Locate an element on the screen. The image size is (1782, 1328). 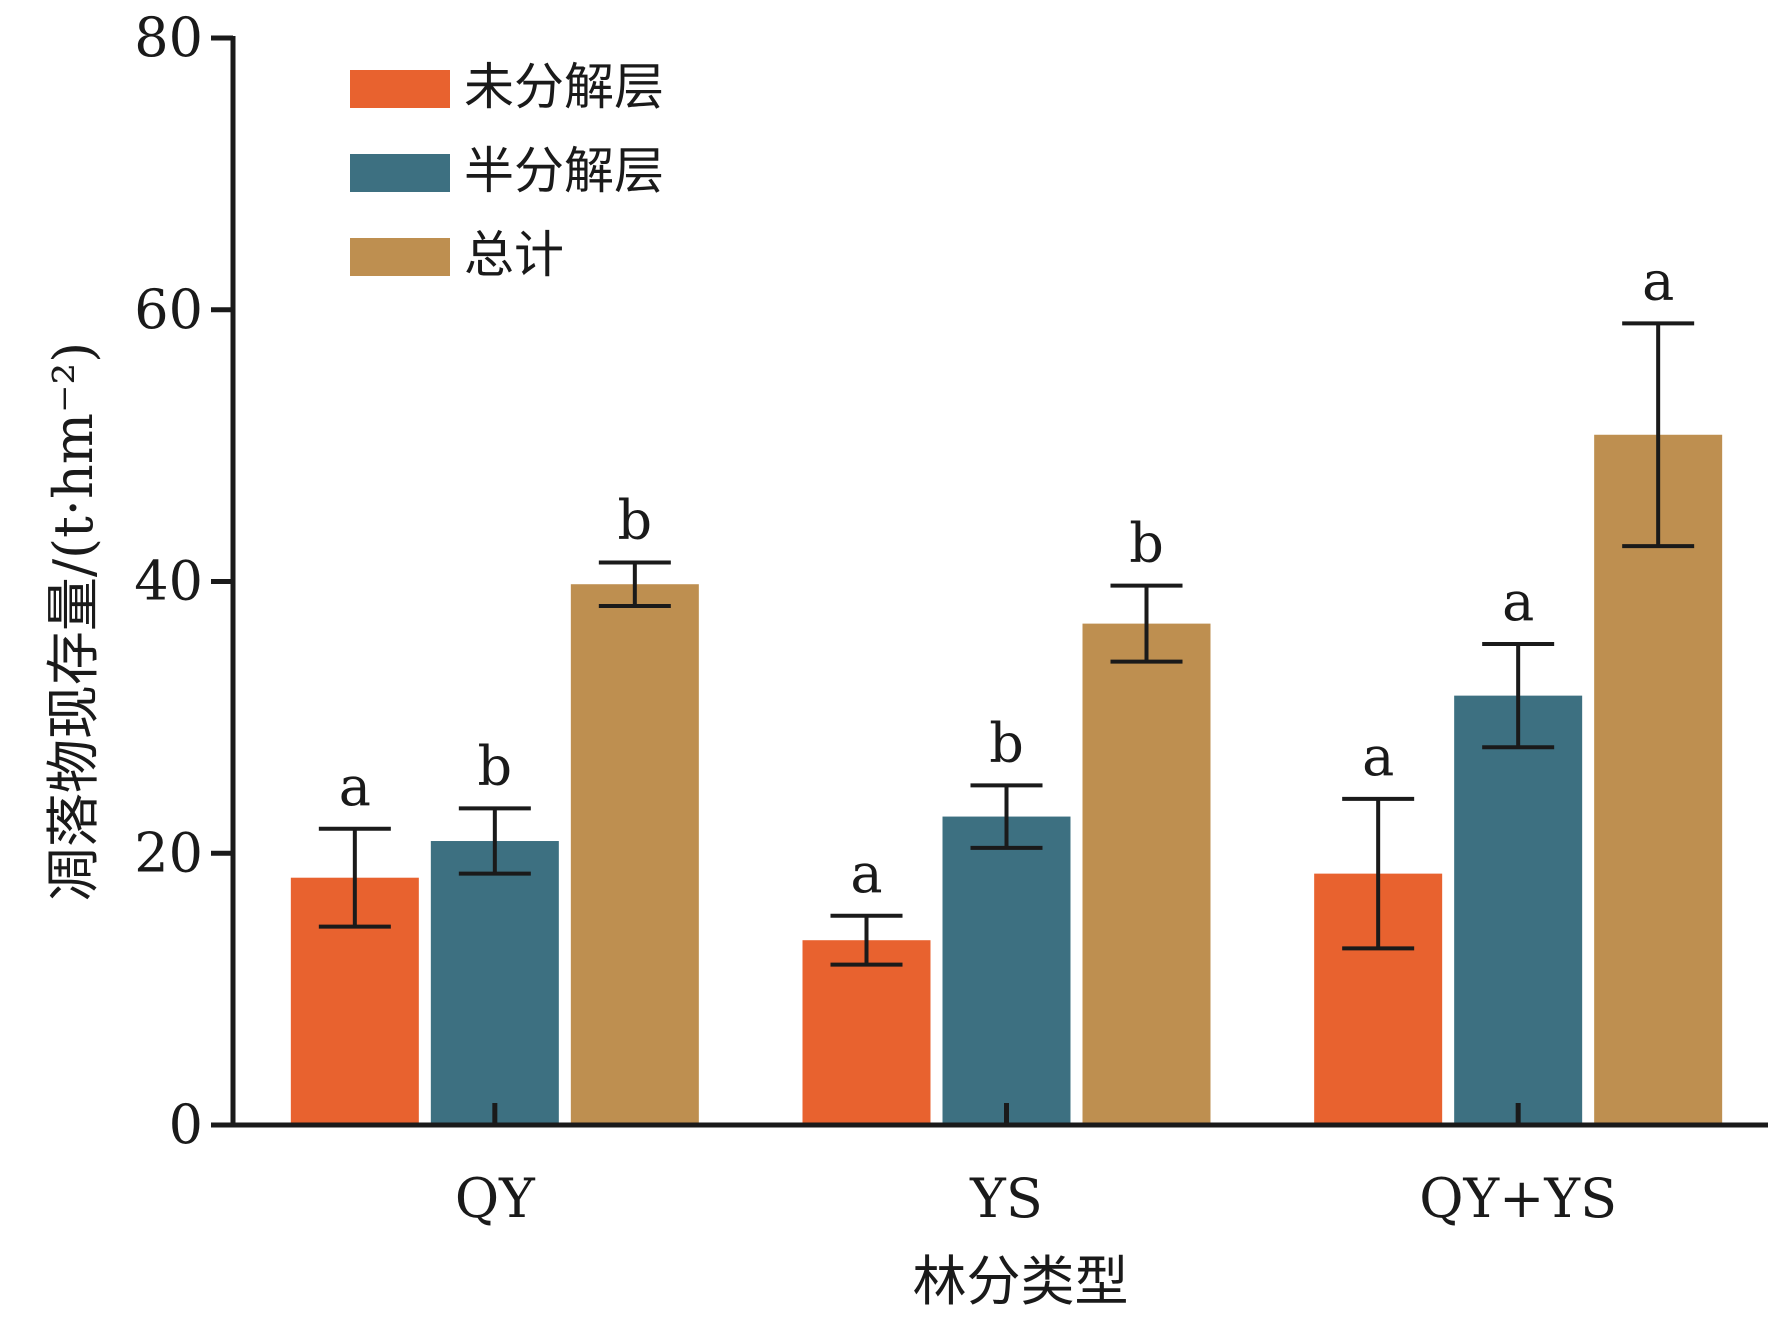
x-axis-title: 林分类型 is located at coordinates (1021, 1281).